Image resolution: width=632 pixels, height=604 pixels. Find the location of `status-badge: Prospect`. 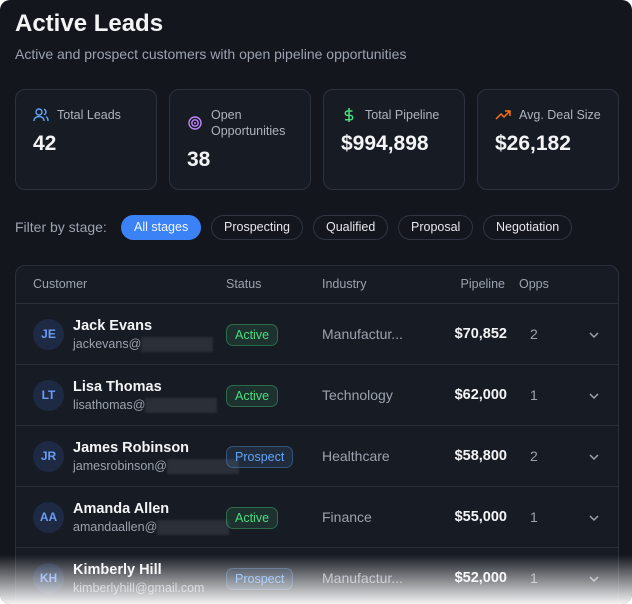

status-badge: Prospect is located at coordinates (260, 457).